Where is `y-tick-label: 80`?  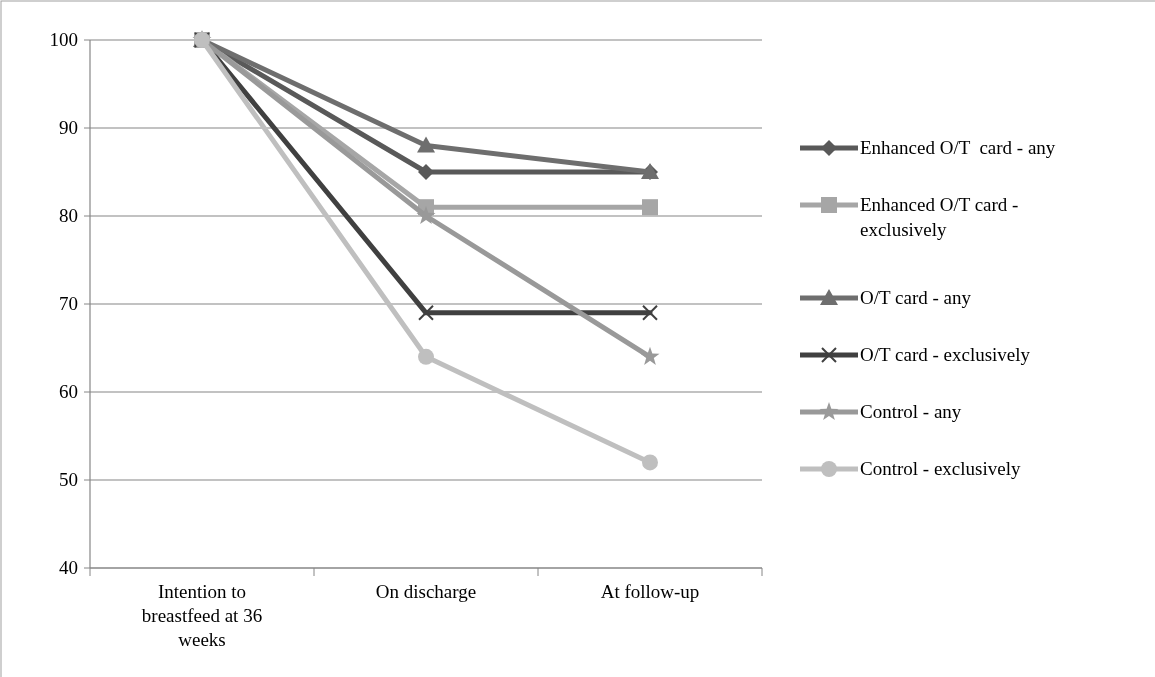
y-tick-label: 80 is located at coordinates (68, 215).